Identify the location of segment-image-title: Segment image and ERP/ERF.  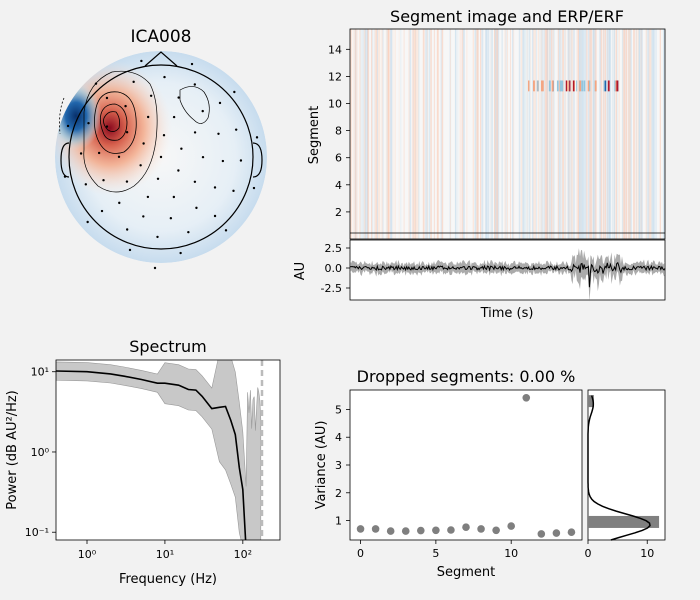
(507, 16).